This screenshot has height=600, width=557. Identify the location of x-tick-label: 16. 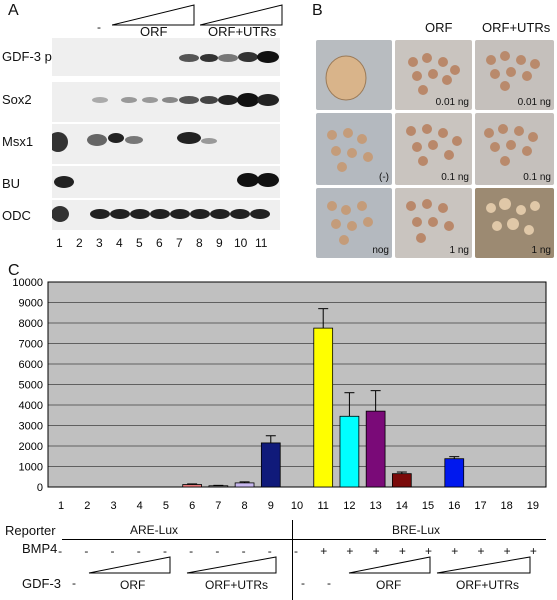
(454, 506).